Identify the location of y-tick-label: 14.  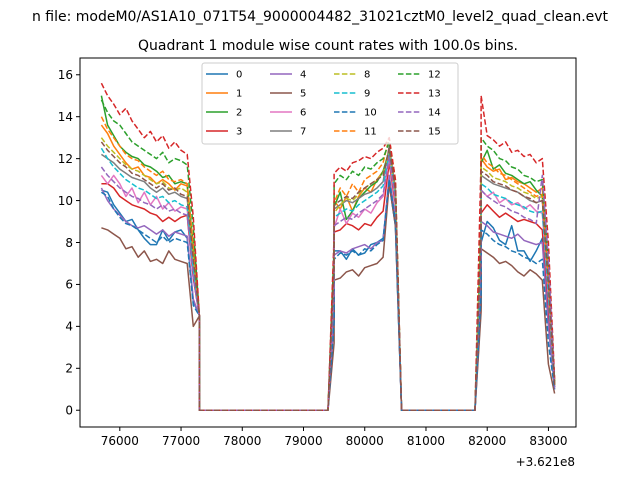
(65, 117).